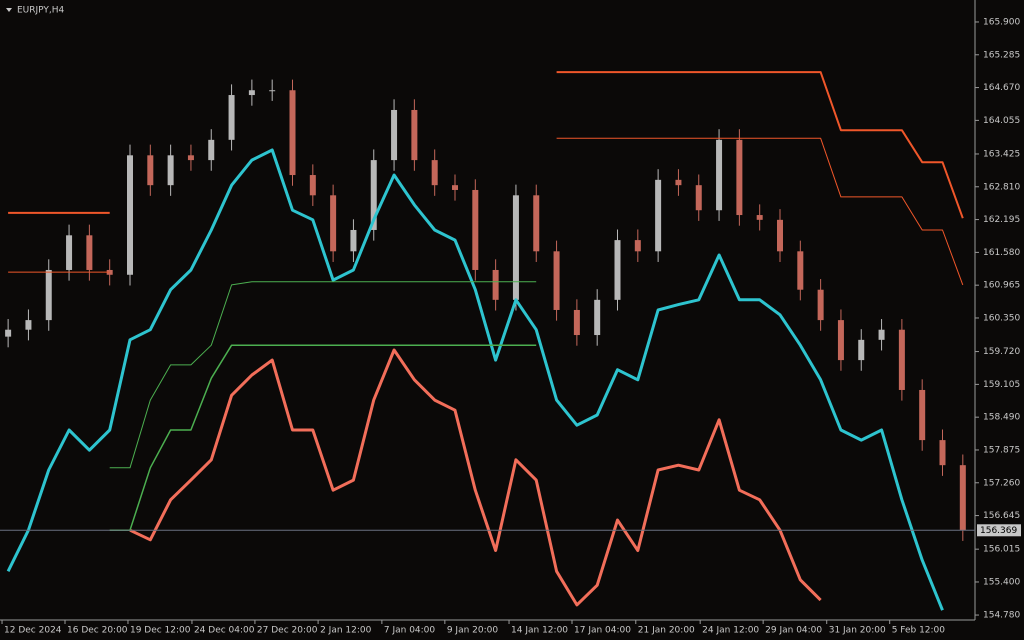 This screenshot has height=640, width=1024. I want to click on x-tick-label: 2 Jan 12:00, so click(346, 631).